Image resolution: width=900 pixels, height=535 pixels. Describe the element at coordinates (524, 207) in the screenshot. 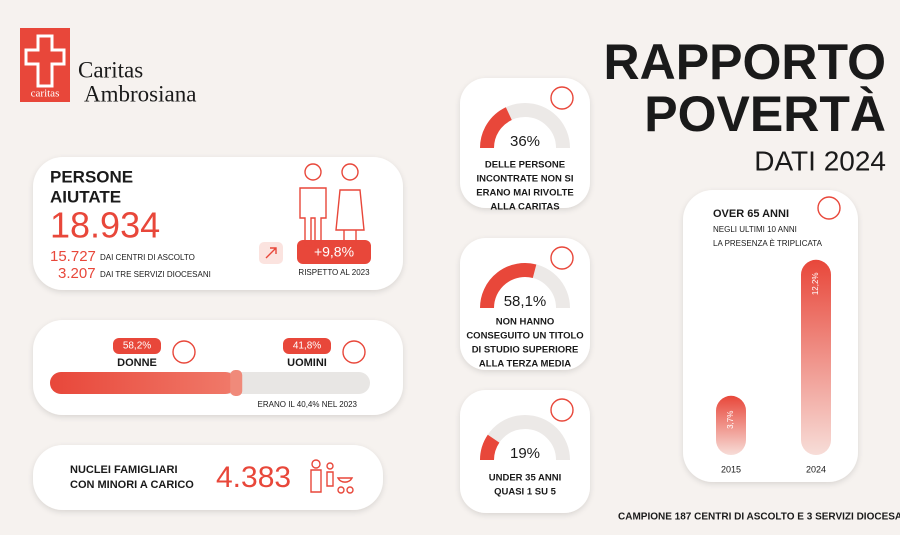

I see `gauge-text: ALLA CARITAS` at that location.